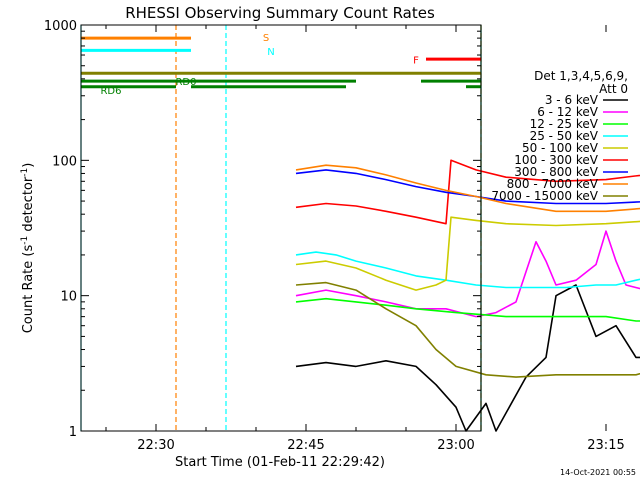  I want to click on y-axis-label-mid: detector, so click(28, 206).